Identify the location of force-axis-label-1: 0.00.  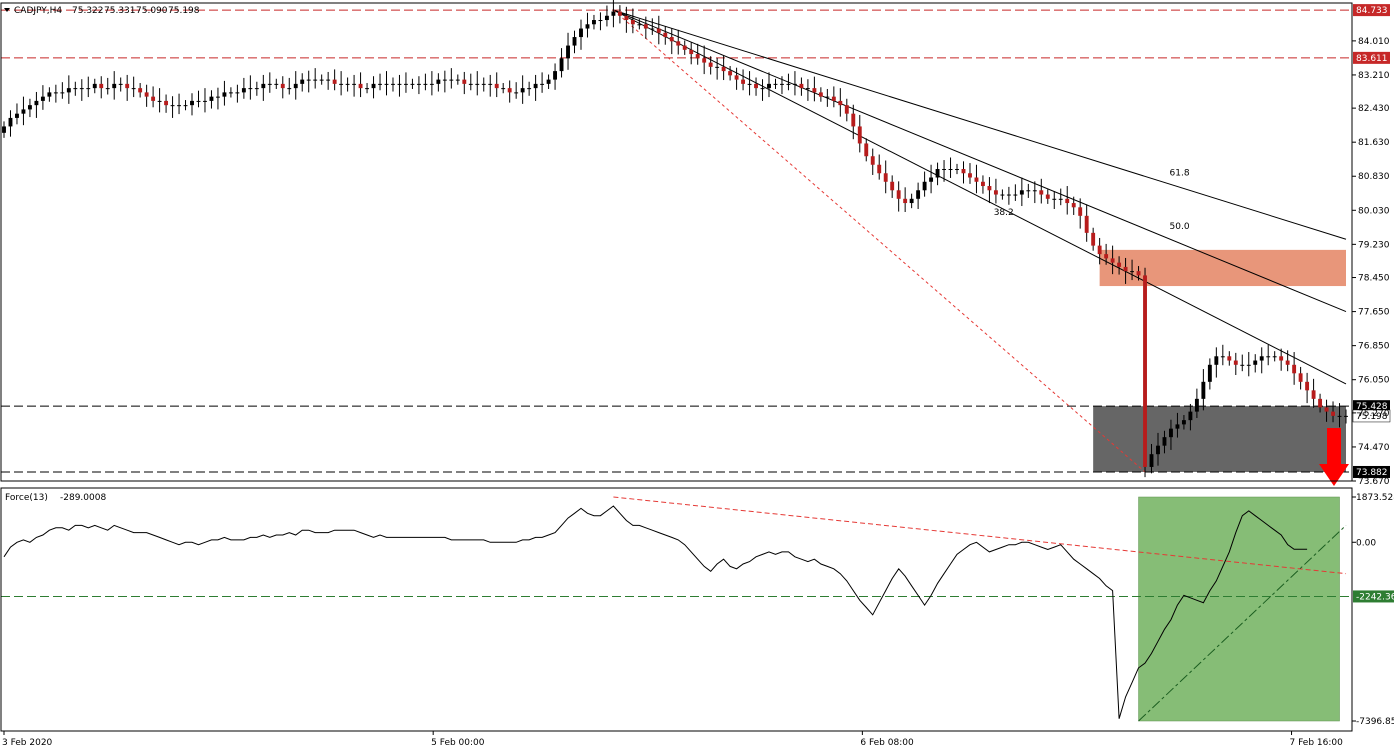
(1366, 543).